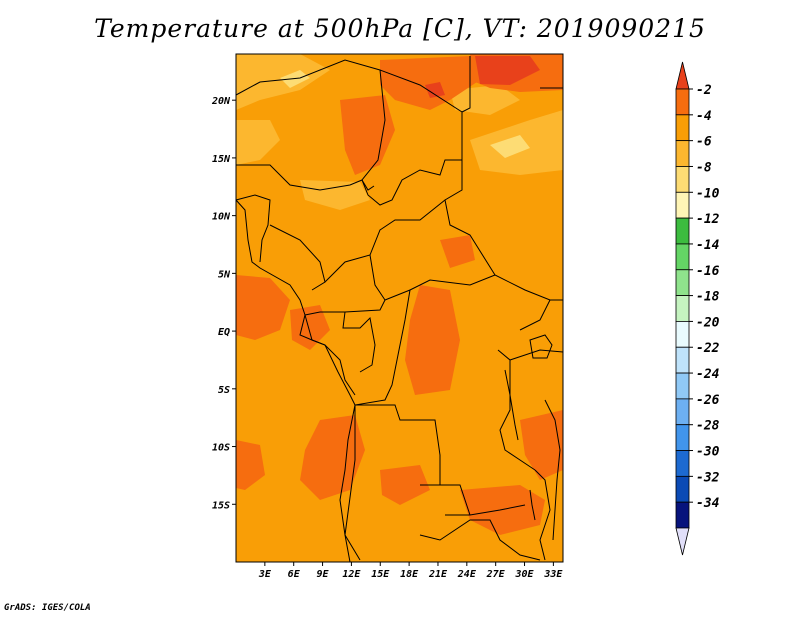 The width and height of the screenshot is (800, 618). What do you see at coordinates (221, 159) in the screenshot?
I see `y-tick-label: 15N` at bounding box center [221, 159].